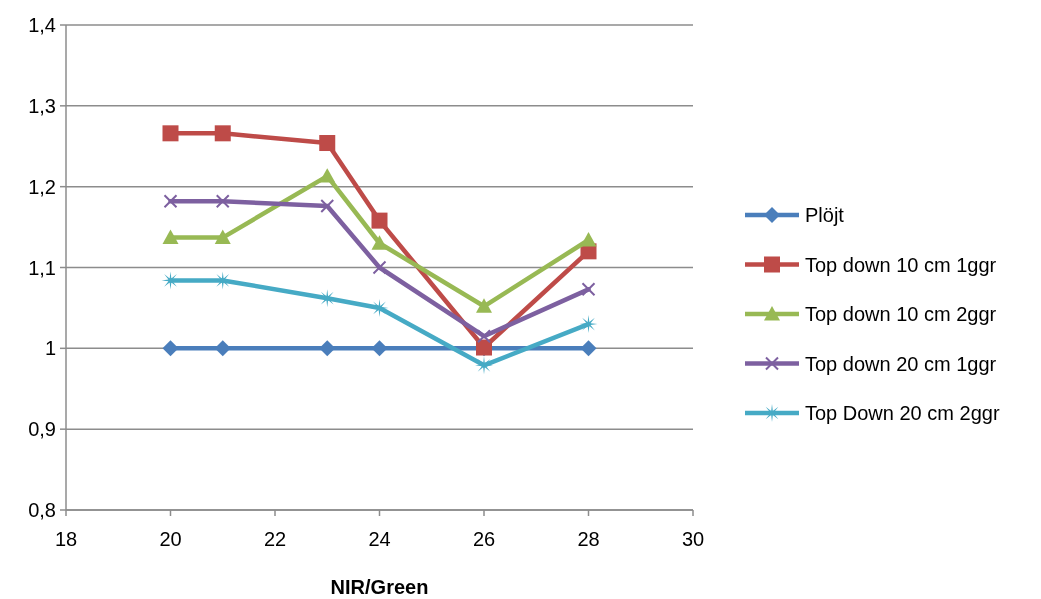  What do you see at coordinates (42, 510) in the screenshot?
I see `y-tick-label: 0,8` at bounding box center [42, 510].